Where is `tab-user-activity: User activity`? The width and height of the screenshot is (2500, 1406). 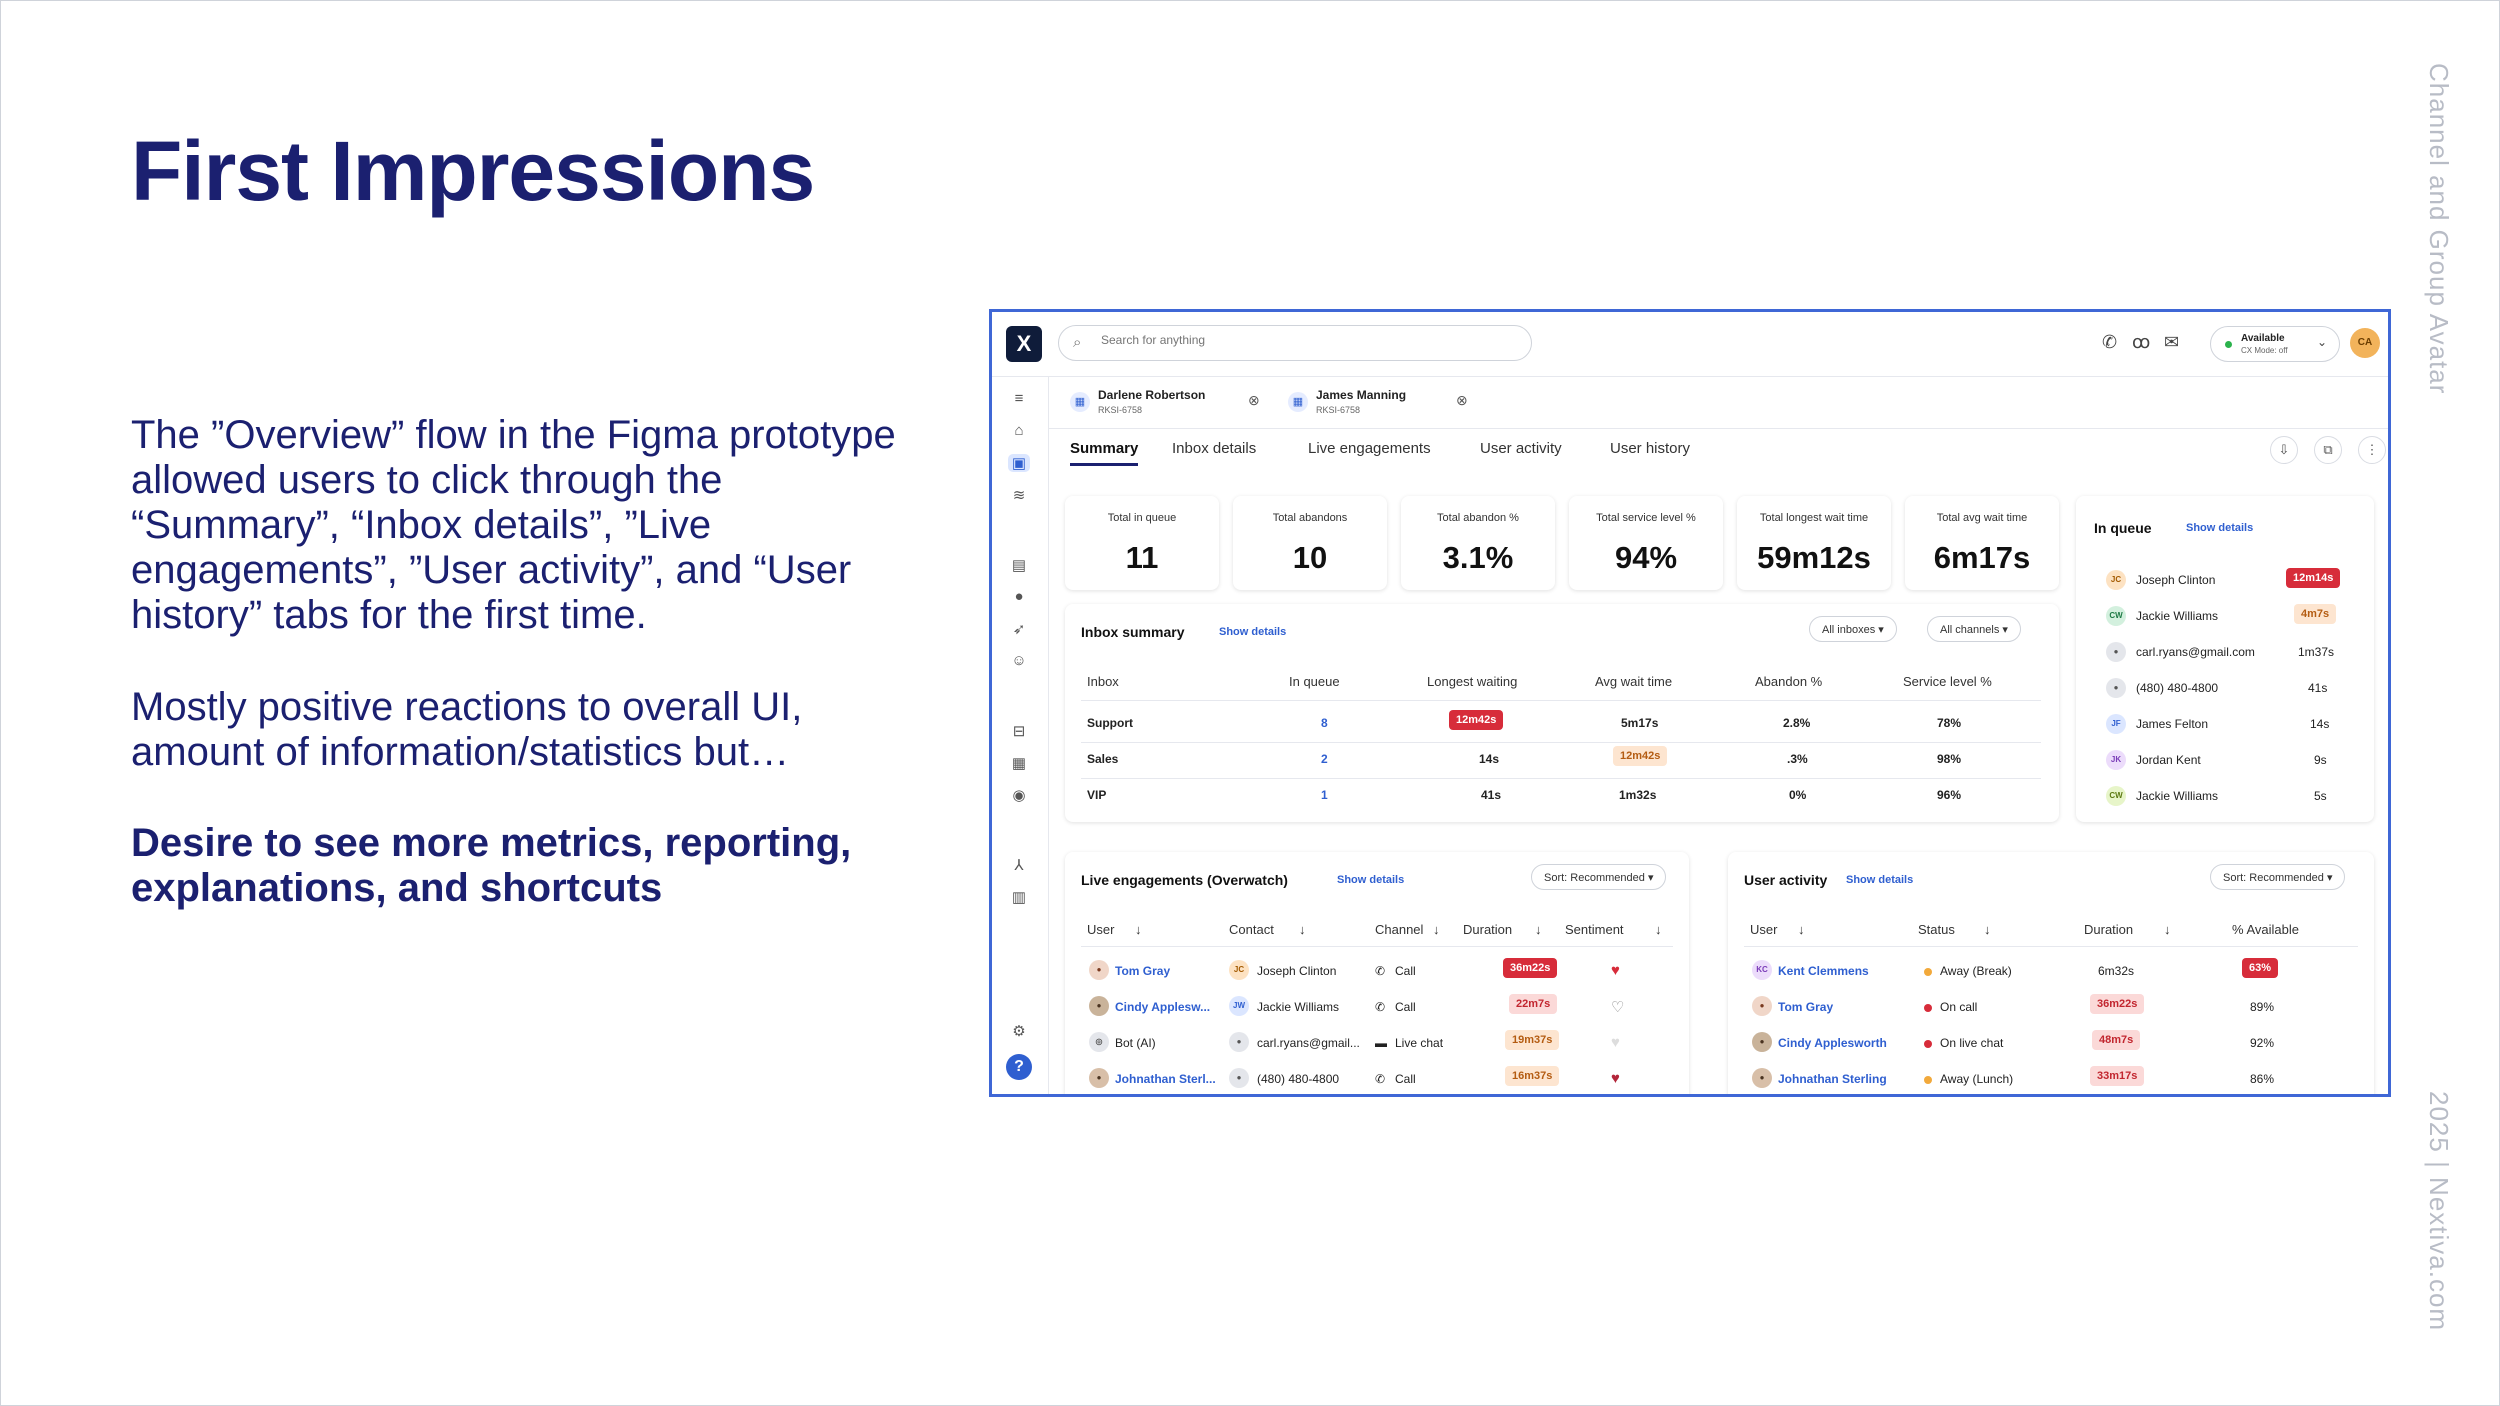 tab-user-activity: User activity is located at coordinates (1521, 448).